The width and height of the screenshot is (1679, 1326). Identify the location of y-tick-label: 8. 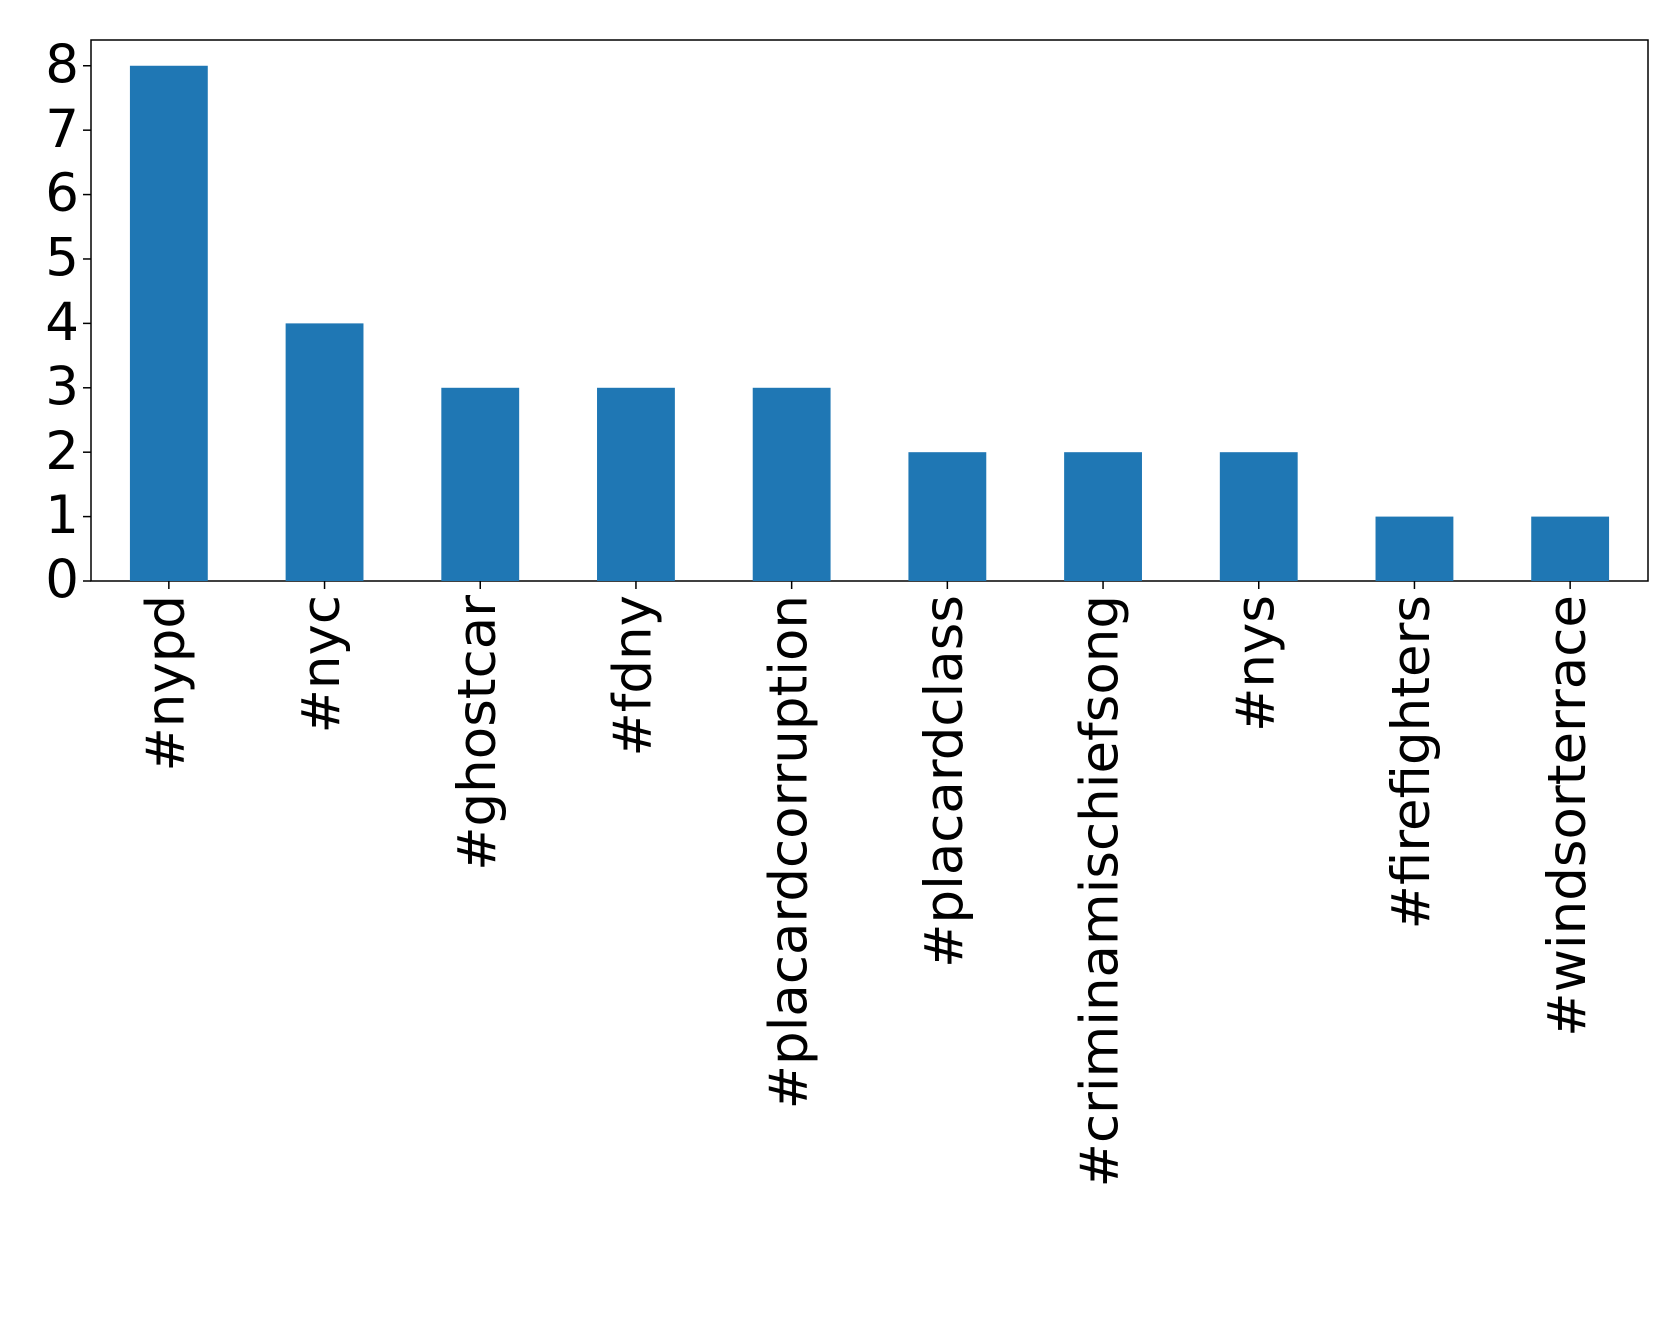
(62, 64).